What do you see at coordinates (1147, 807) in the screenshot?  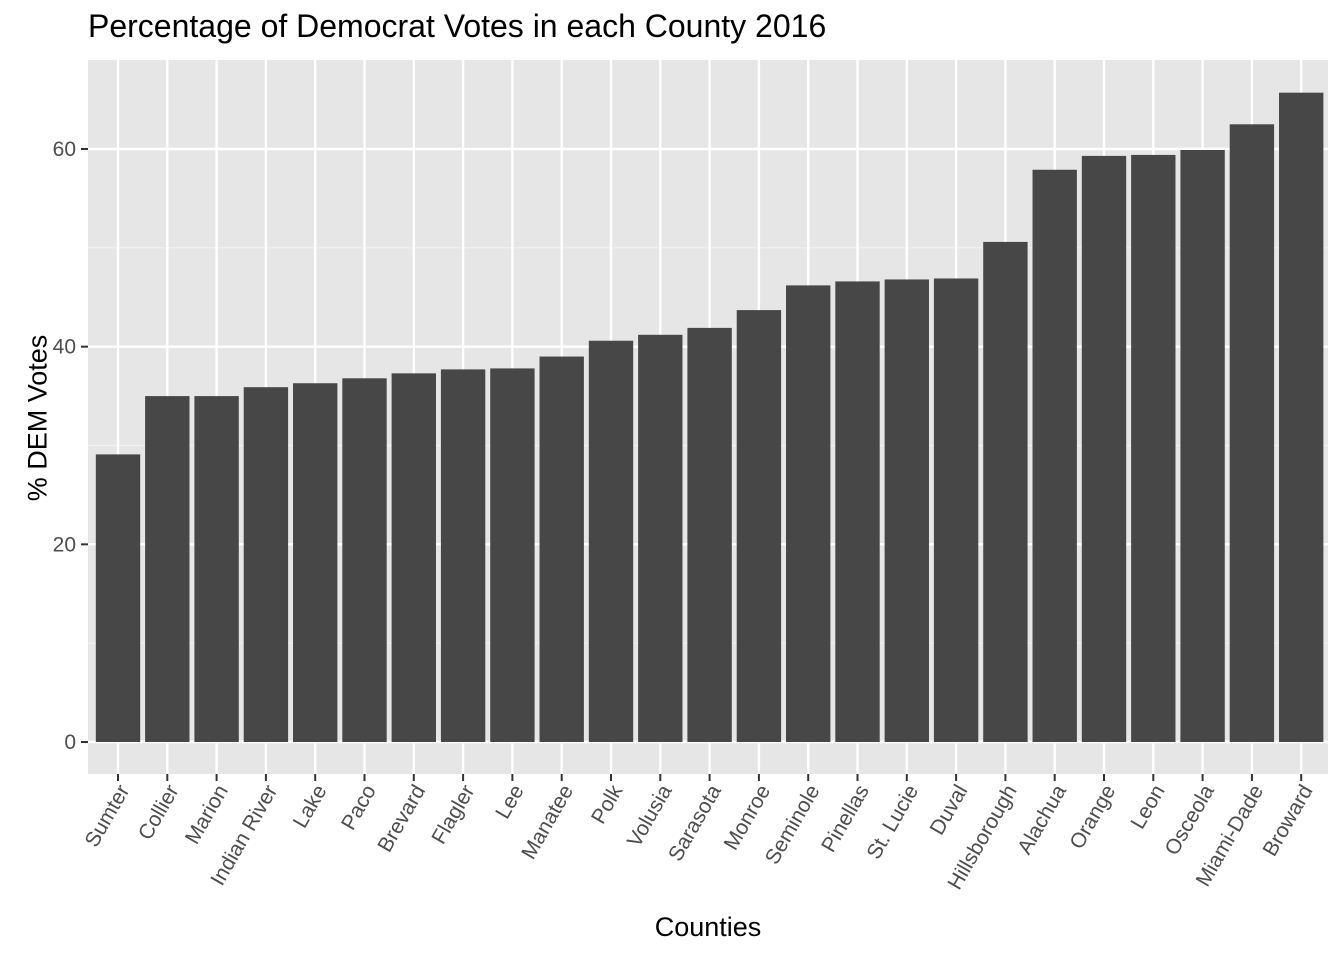 I see `x-tick-label: Leon` at bounding box center [1147, 807].